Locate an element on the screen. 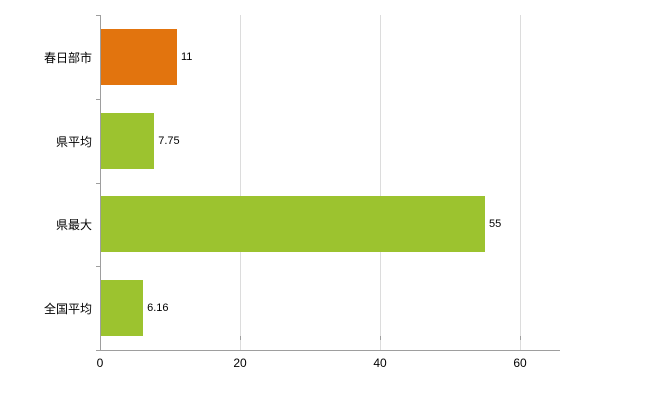 The width and height of the screenshot is (650, 400). x-axis-line is located at coordinates (330, 350).